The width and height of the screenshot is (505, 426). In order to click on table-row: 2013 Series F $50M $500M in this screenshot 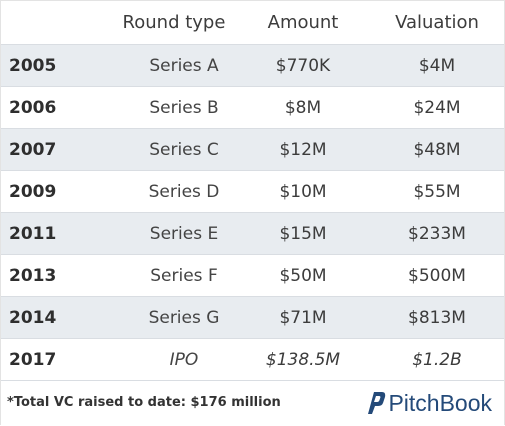, I will do `click(252, 276)`.